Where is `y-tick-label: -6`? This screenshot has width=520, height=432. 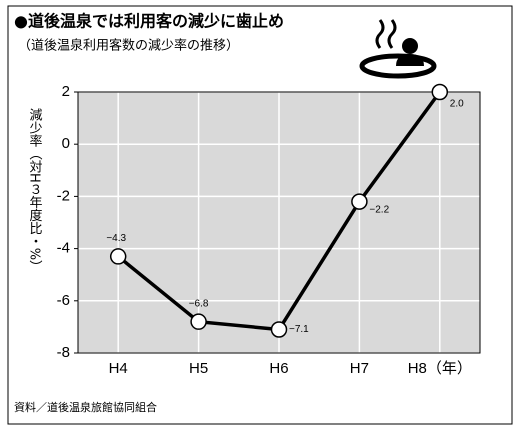
y-tick-label: -6 is located at coordinates (63, 300).